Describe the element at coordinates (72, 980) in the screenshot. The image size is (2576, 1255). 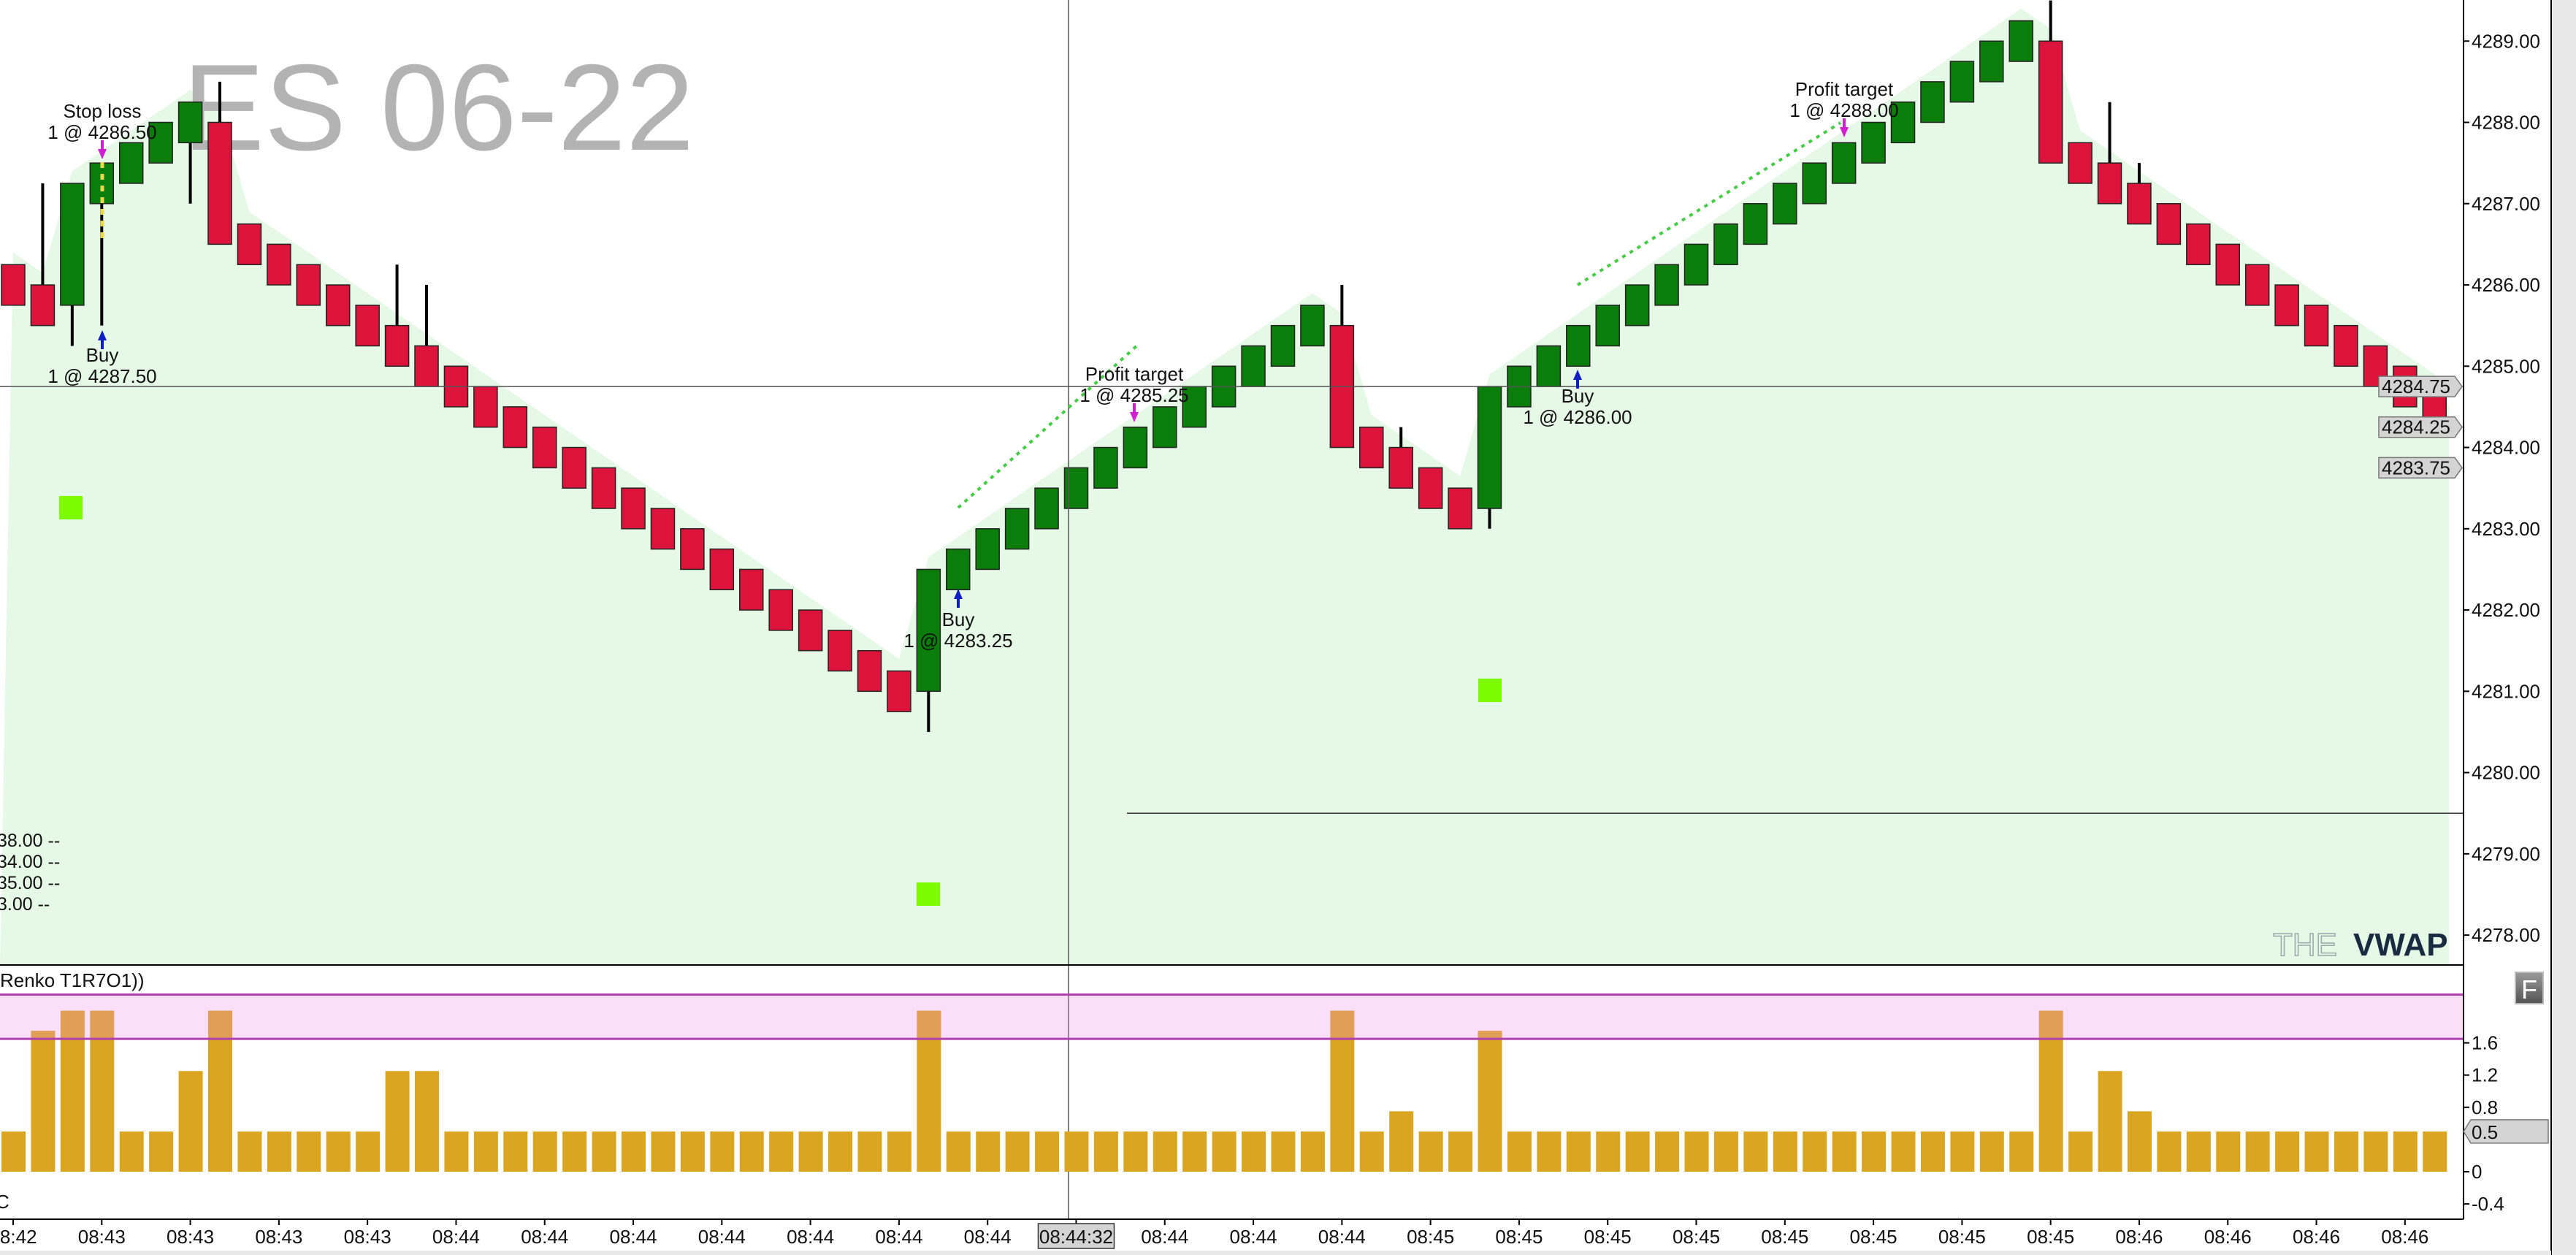
I see `indicator-label: Renko T1R7O1))` at that location.